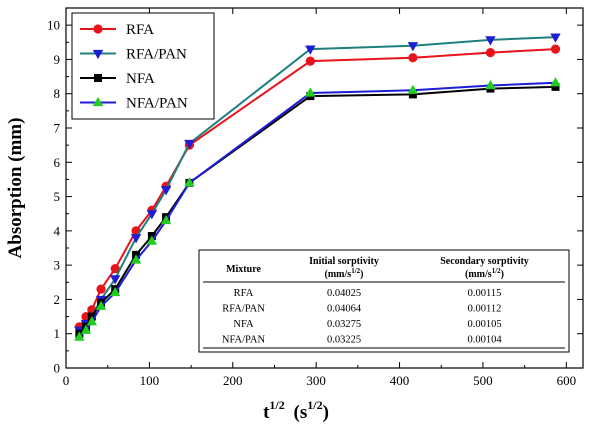 The height and width of the screenshot is (425, 589). Describe the element at coordinates (157, 104) in the screenshot. I see `legend-label: NFA/PAN` at that location.